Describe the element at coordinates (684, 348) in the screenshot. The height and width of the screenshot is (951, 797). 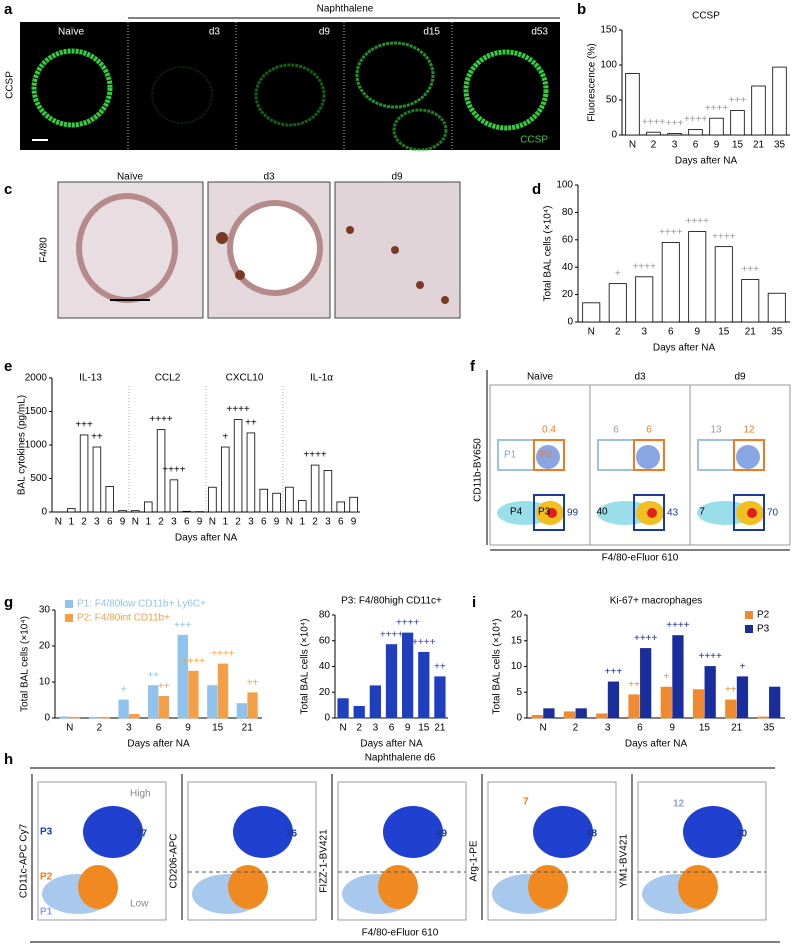
I see `x-axis-label: Days after NA` at that location.